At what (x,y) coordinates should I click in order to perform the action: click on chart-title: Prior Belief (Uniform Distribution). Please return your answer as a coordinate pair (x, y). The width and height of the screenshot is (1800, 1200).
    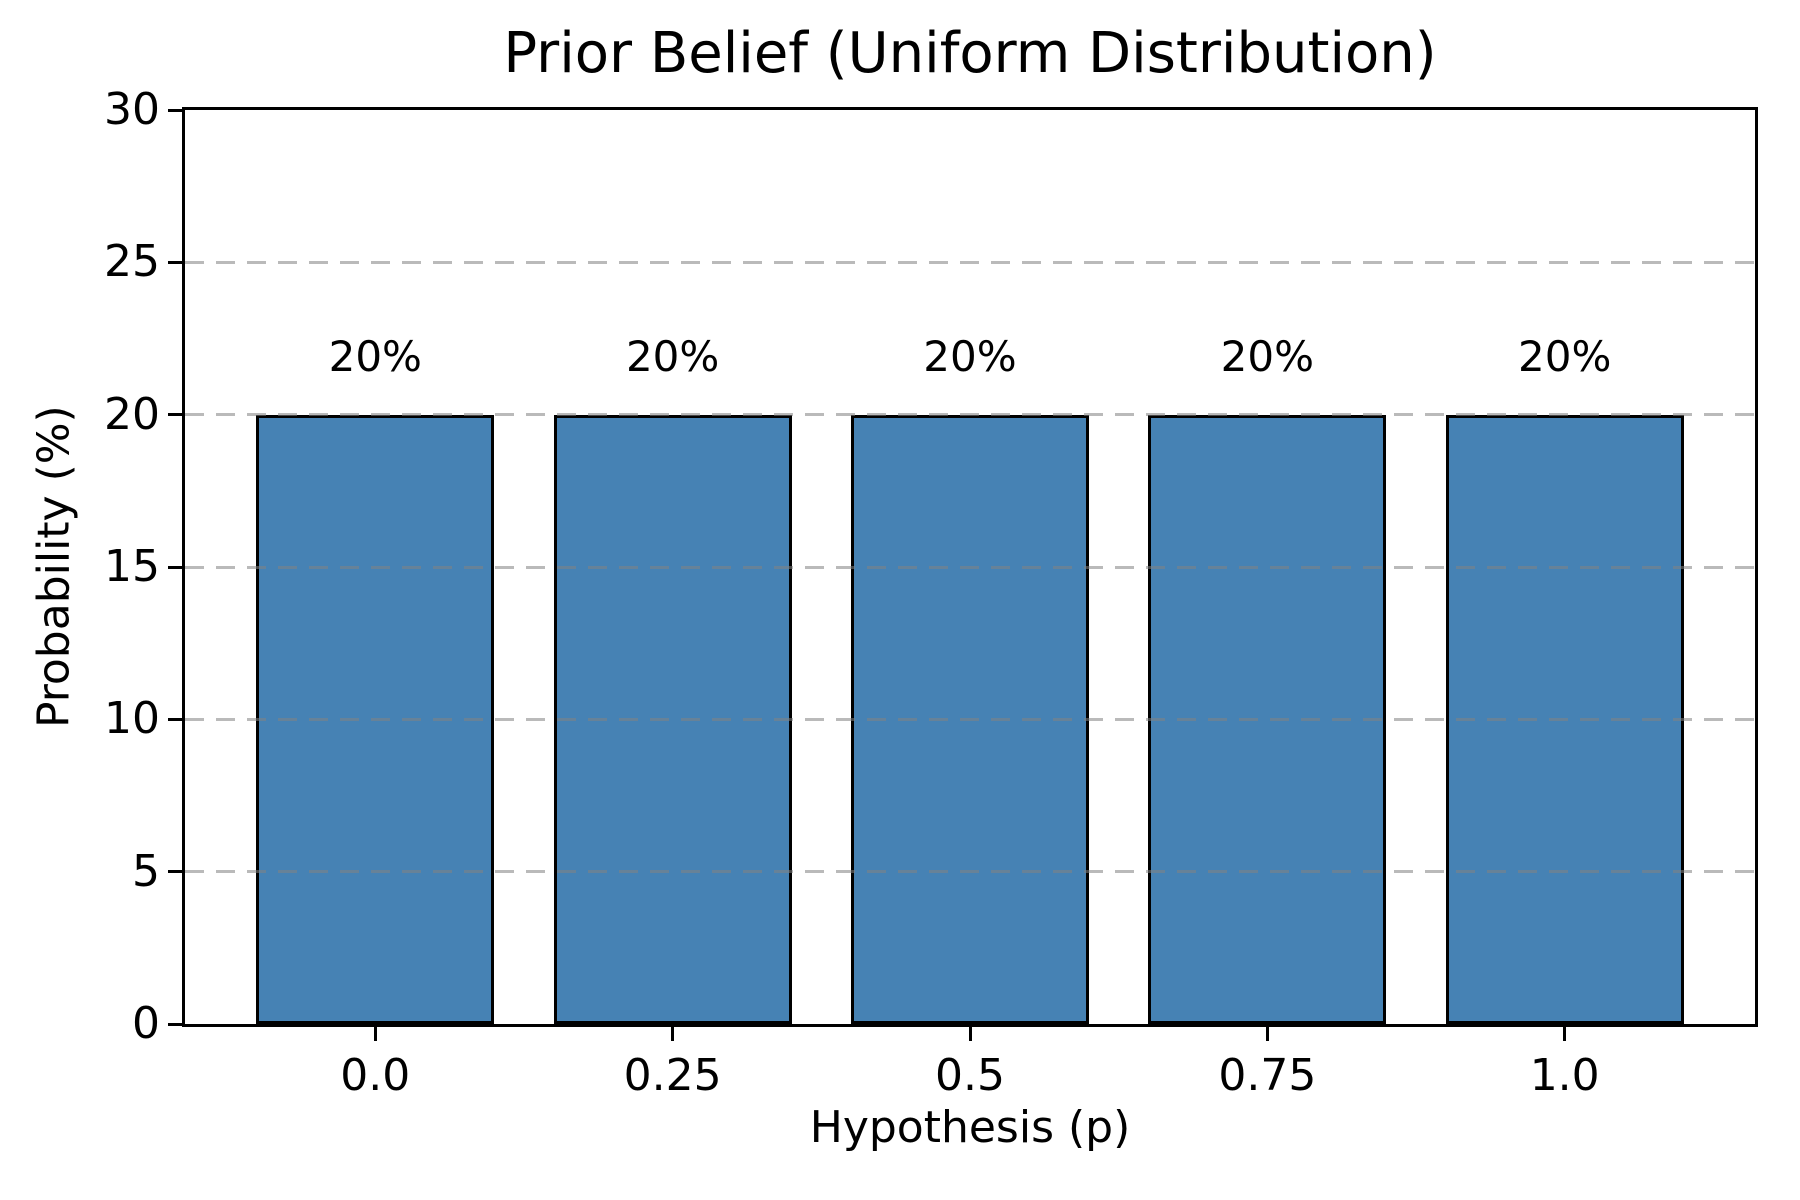
    Looking at the image, I should click on (970, 53).